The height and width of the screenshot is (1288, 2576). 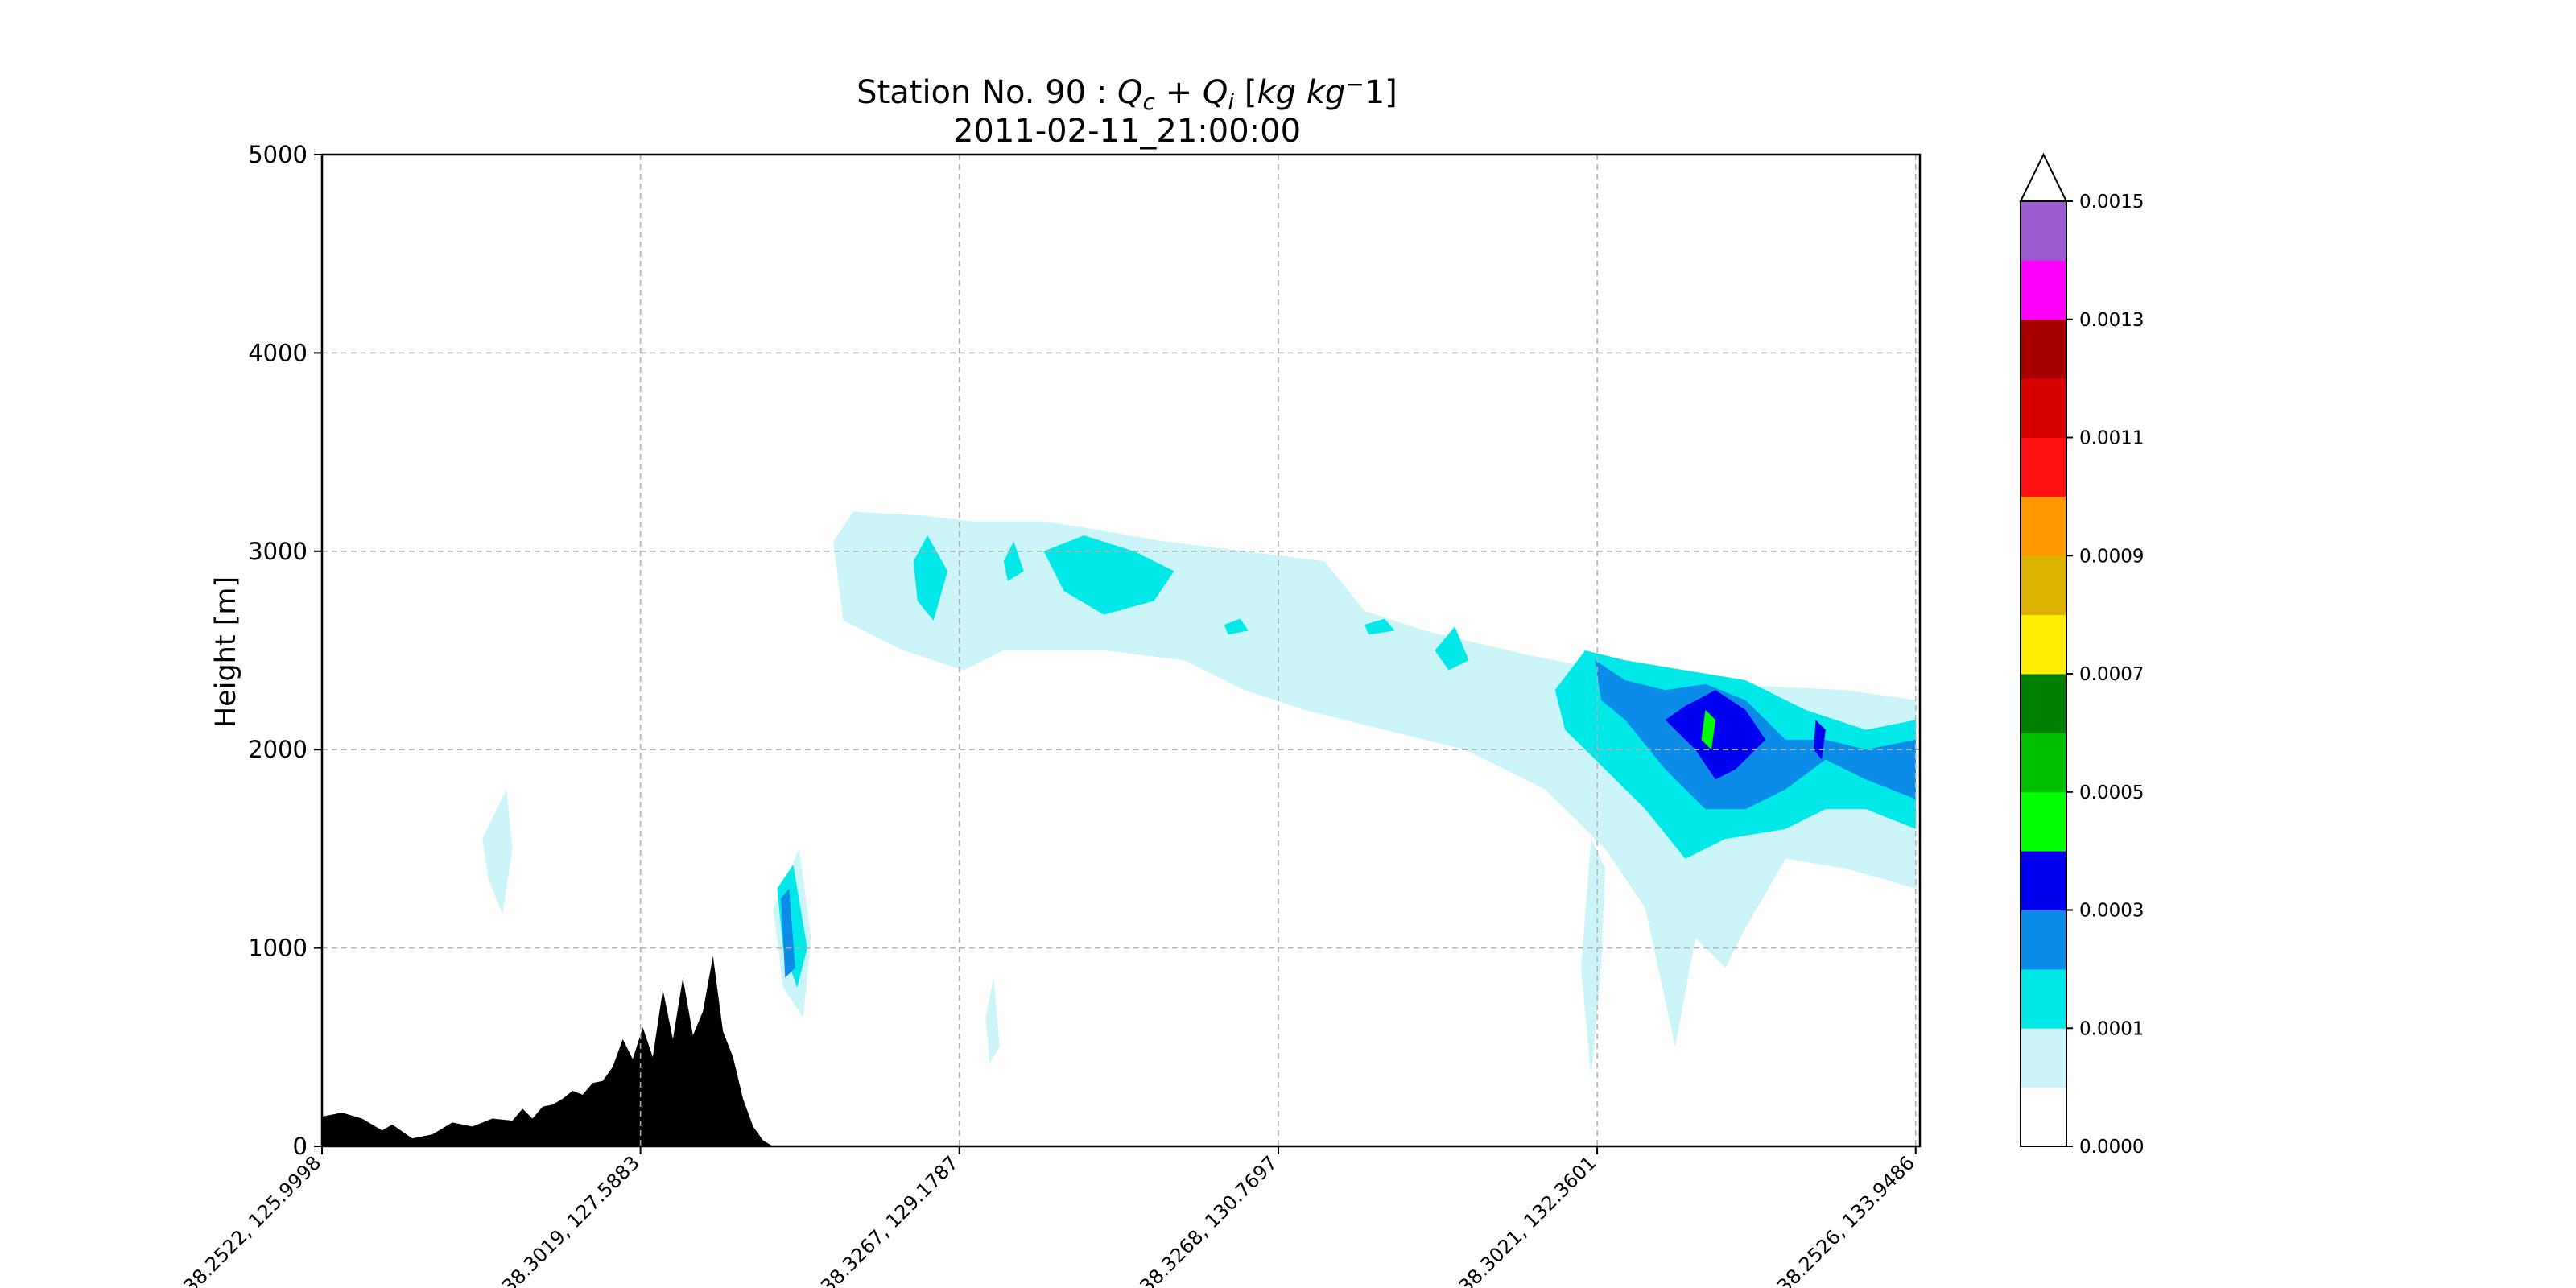 I want to click on y-tick-label: 5000, so click(x=278, y=154).